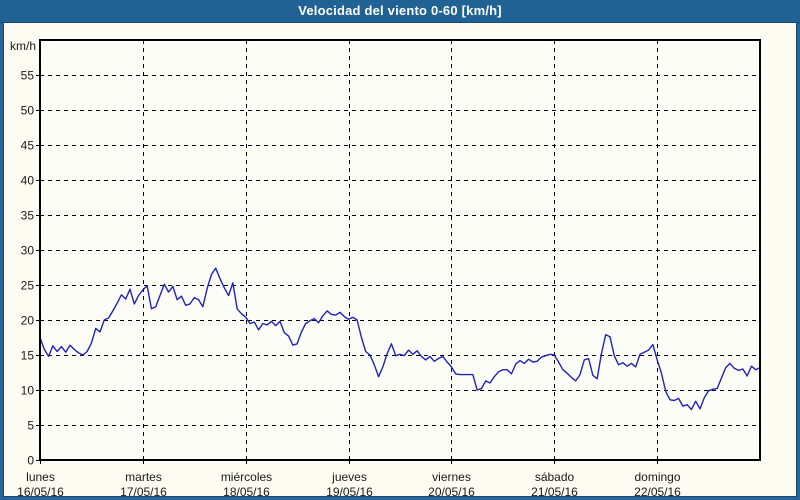  What do you see at coordinates (40, 477) in the screenshot?
I see `x-tick-label-day: lunes` at bounding box center [40, 477].